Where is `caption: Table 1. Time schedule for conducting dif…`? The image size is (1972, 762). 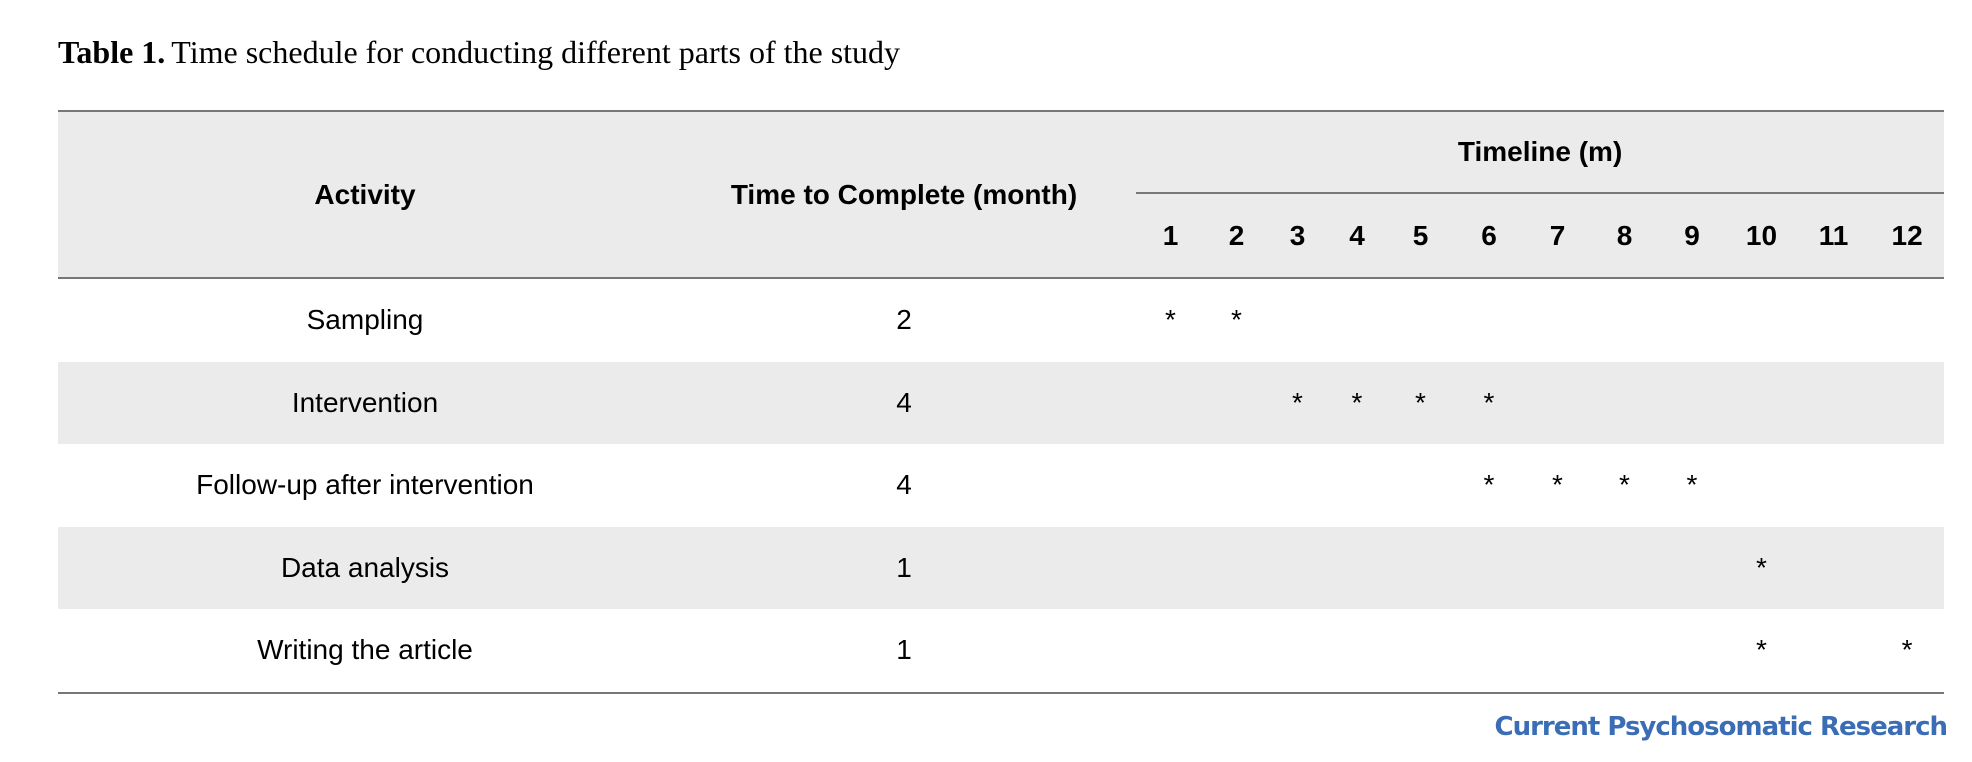
caption: Table 1. Time schedule for conducting dif… is located at coordinates (479, 52).